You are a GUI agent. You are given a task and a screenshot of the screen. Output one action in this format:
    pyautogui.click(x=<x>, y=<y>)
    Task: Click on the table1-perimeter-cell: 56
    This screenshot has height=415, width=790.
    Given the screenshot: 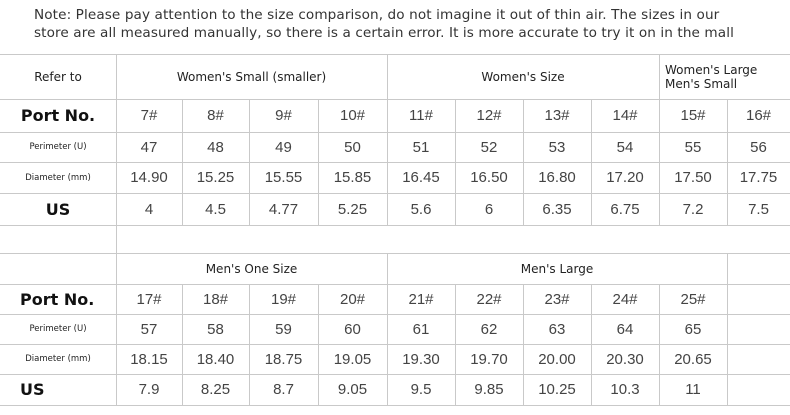 What is the action you would take?
    pyautogui.click(x=758, y=147)
    